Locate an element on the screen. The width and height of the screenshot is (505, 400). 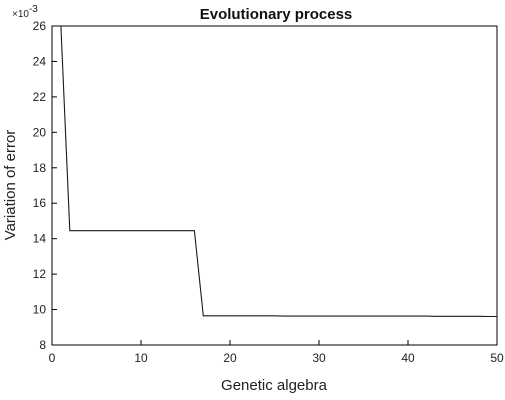
y-tick-label: 16 is located at coordinates (40, 203).